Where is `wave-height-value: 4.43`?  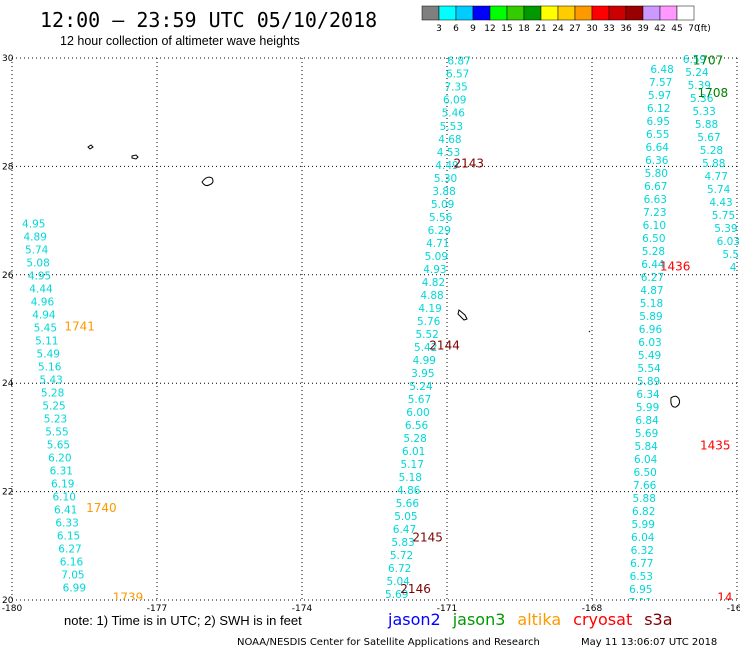
wave-height-value: 4.43 is located at coordinates (720, 203).